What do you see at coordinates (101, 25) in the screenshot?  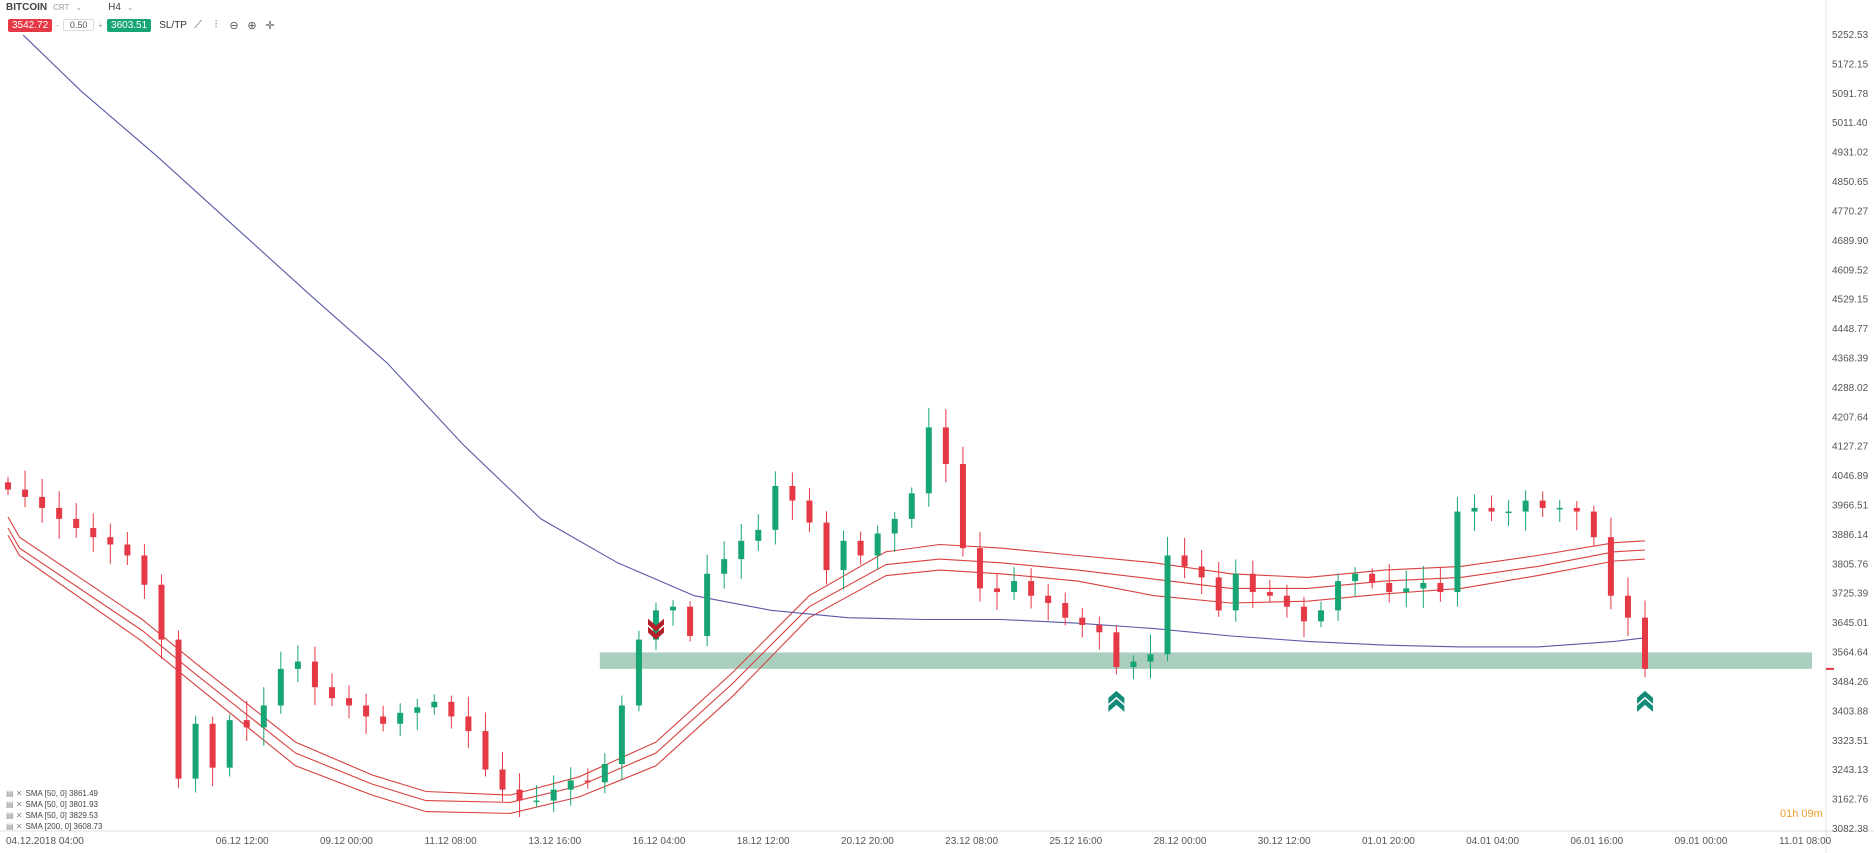 I see `spread-plus-icon: +` at bounding box center [101, 25].